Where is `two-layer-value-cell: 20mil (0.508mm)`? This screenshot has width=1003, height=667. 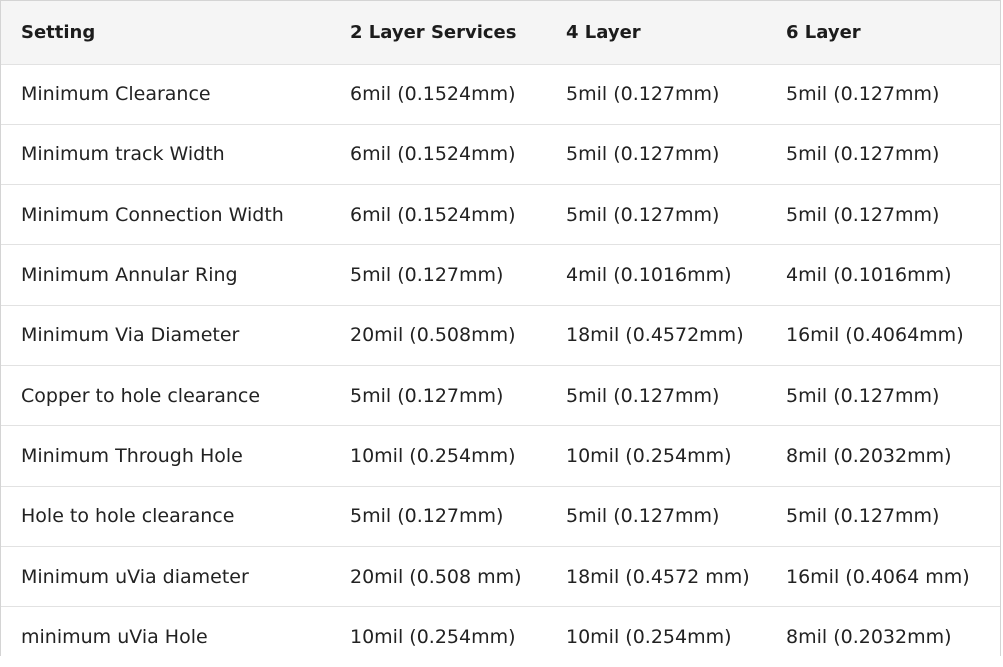 two-layer-value-cell: 20mil (0.508mm) is located at coordinates (433, 335).